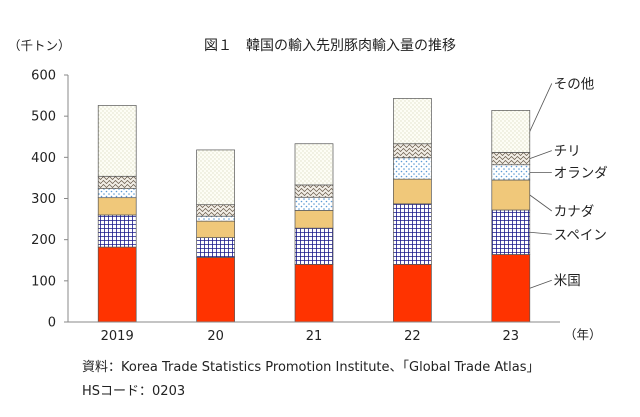 Image resolution: width=640 pixels, height=417 pixels. What do you see at coordinates (412, 336) in the screenshot?
I see `x-tick-label: 22` at bounding box center [412, 336].